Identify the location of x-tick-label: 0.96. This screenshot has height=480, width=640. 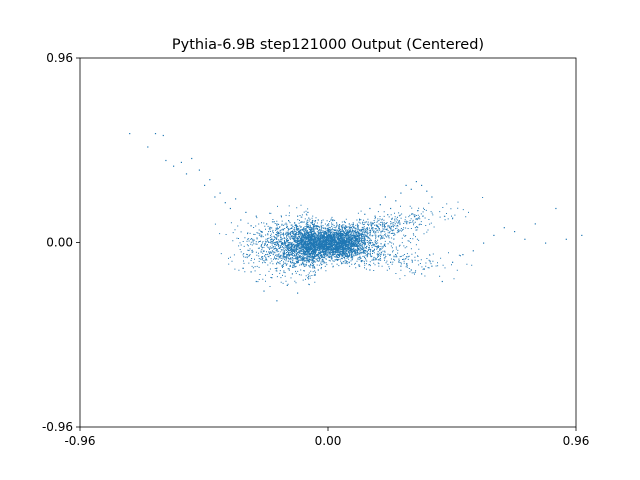
(576, 441).